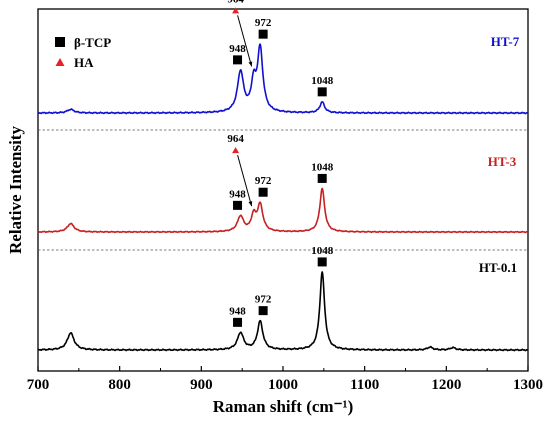 The height and width of the screenshot is (425, 550). Describe the element at coordinates (60, 62) in the screenshot. I see `legend-triangle-icon` at that location.